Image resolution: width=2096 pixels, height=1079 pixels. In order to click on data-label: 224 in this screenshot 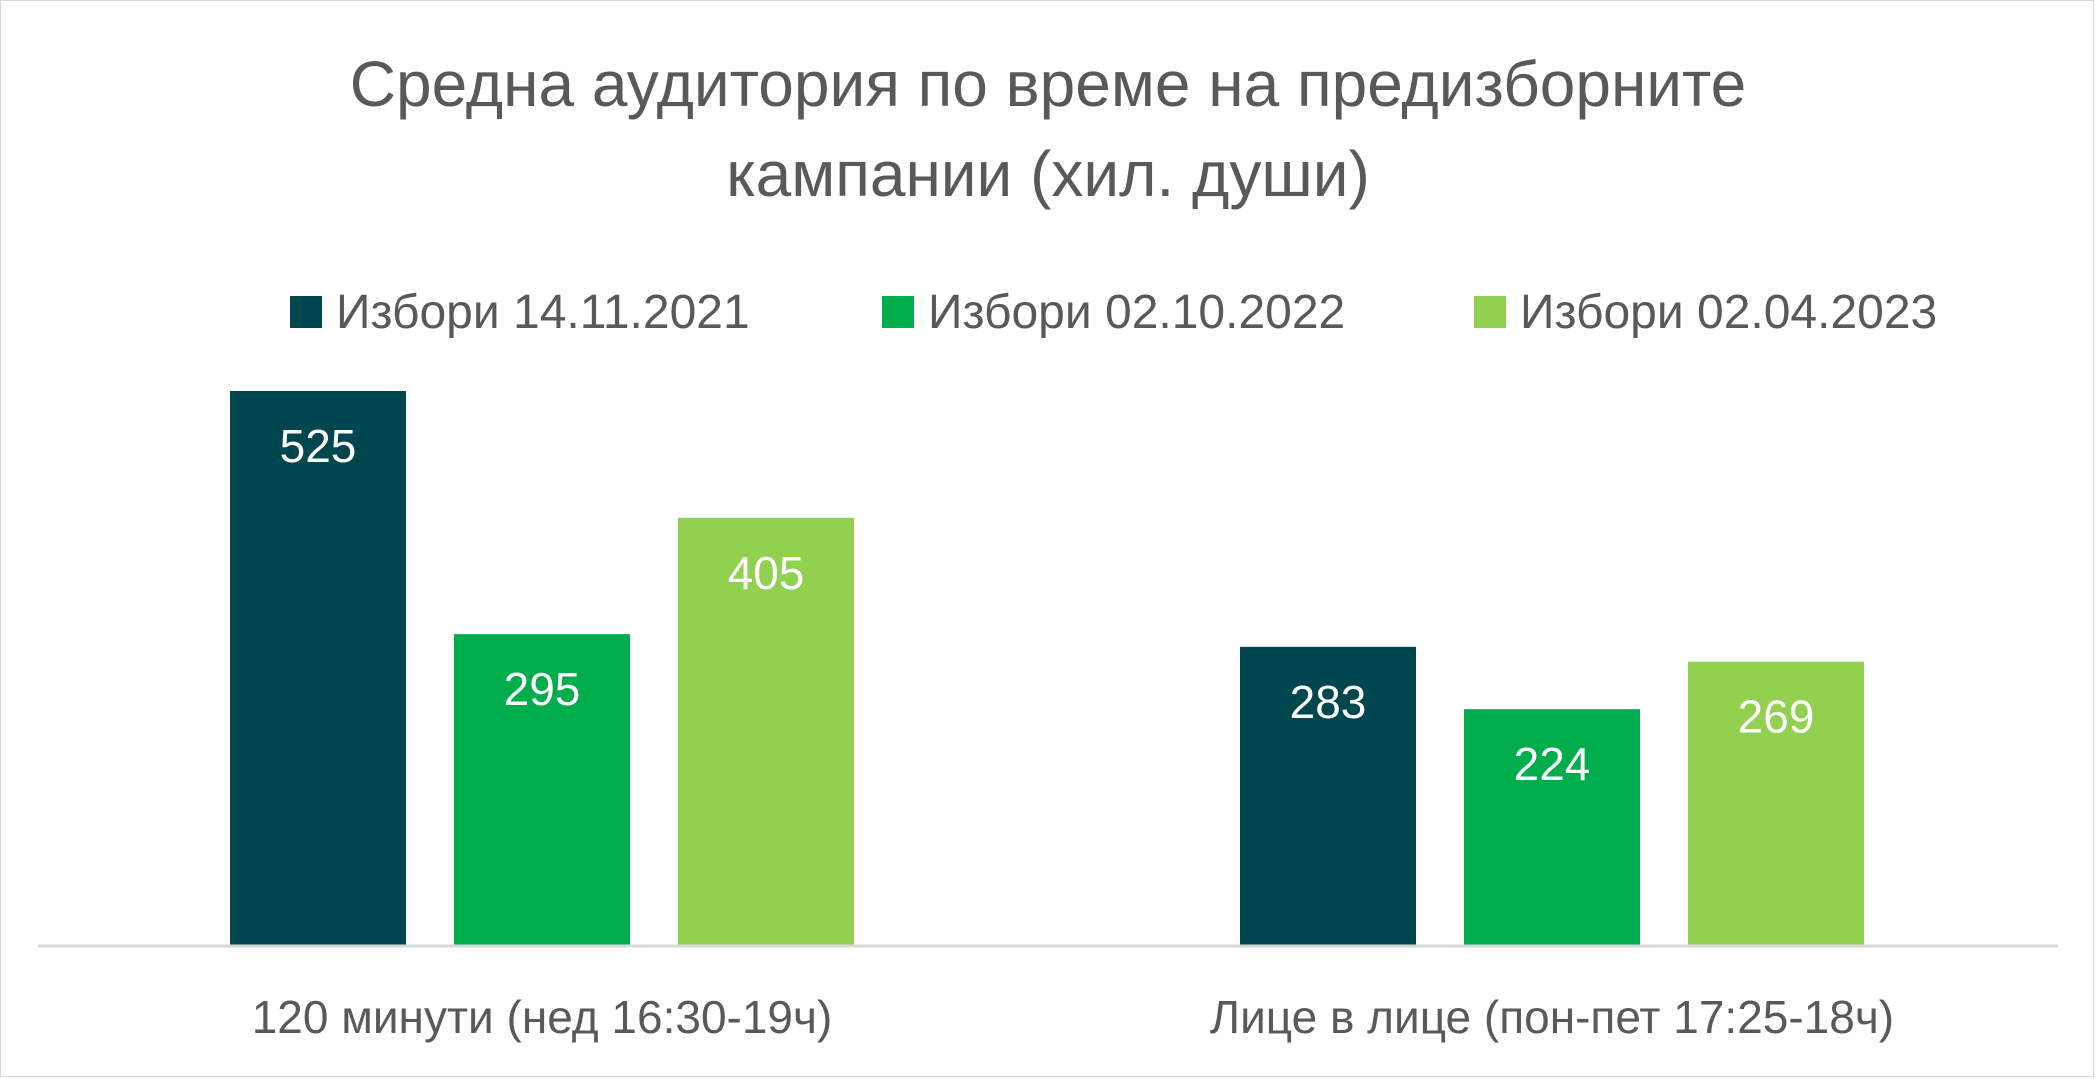, I will do `click(1552, 764)`.